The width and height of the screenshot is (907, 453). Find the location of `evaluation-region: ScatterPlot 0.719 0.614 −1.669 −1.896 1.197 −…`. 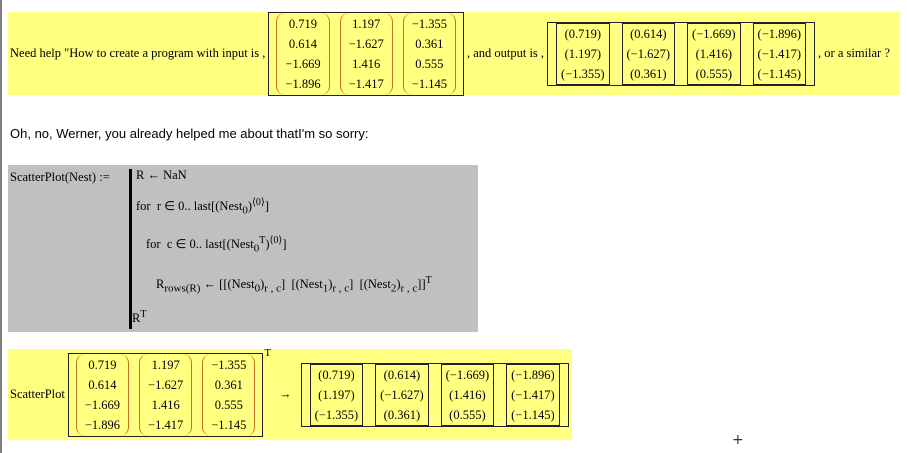

evaluation-region: ScatterPlot 0.719 0.614 −1.669 −1.896 1.197 −… is located at coordinates (290, 393).